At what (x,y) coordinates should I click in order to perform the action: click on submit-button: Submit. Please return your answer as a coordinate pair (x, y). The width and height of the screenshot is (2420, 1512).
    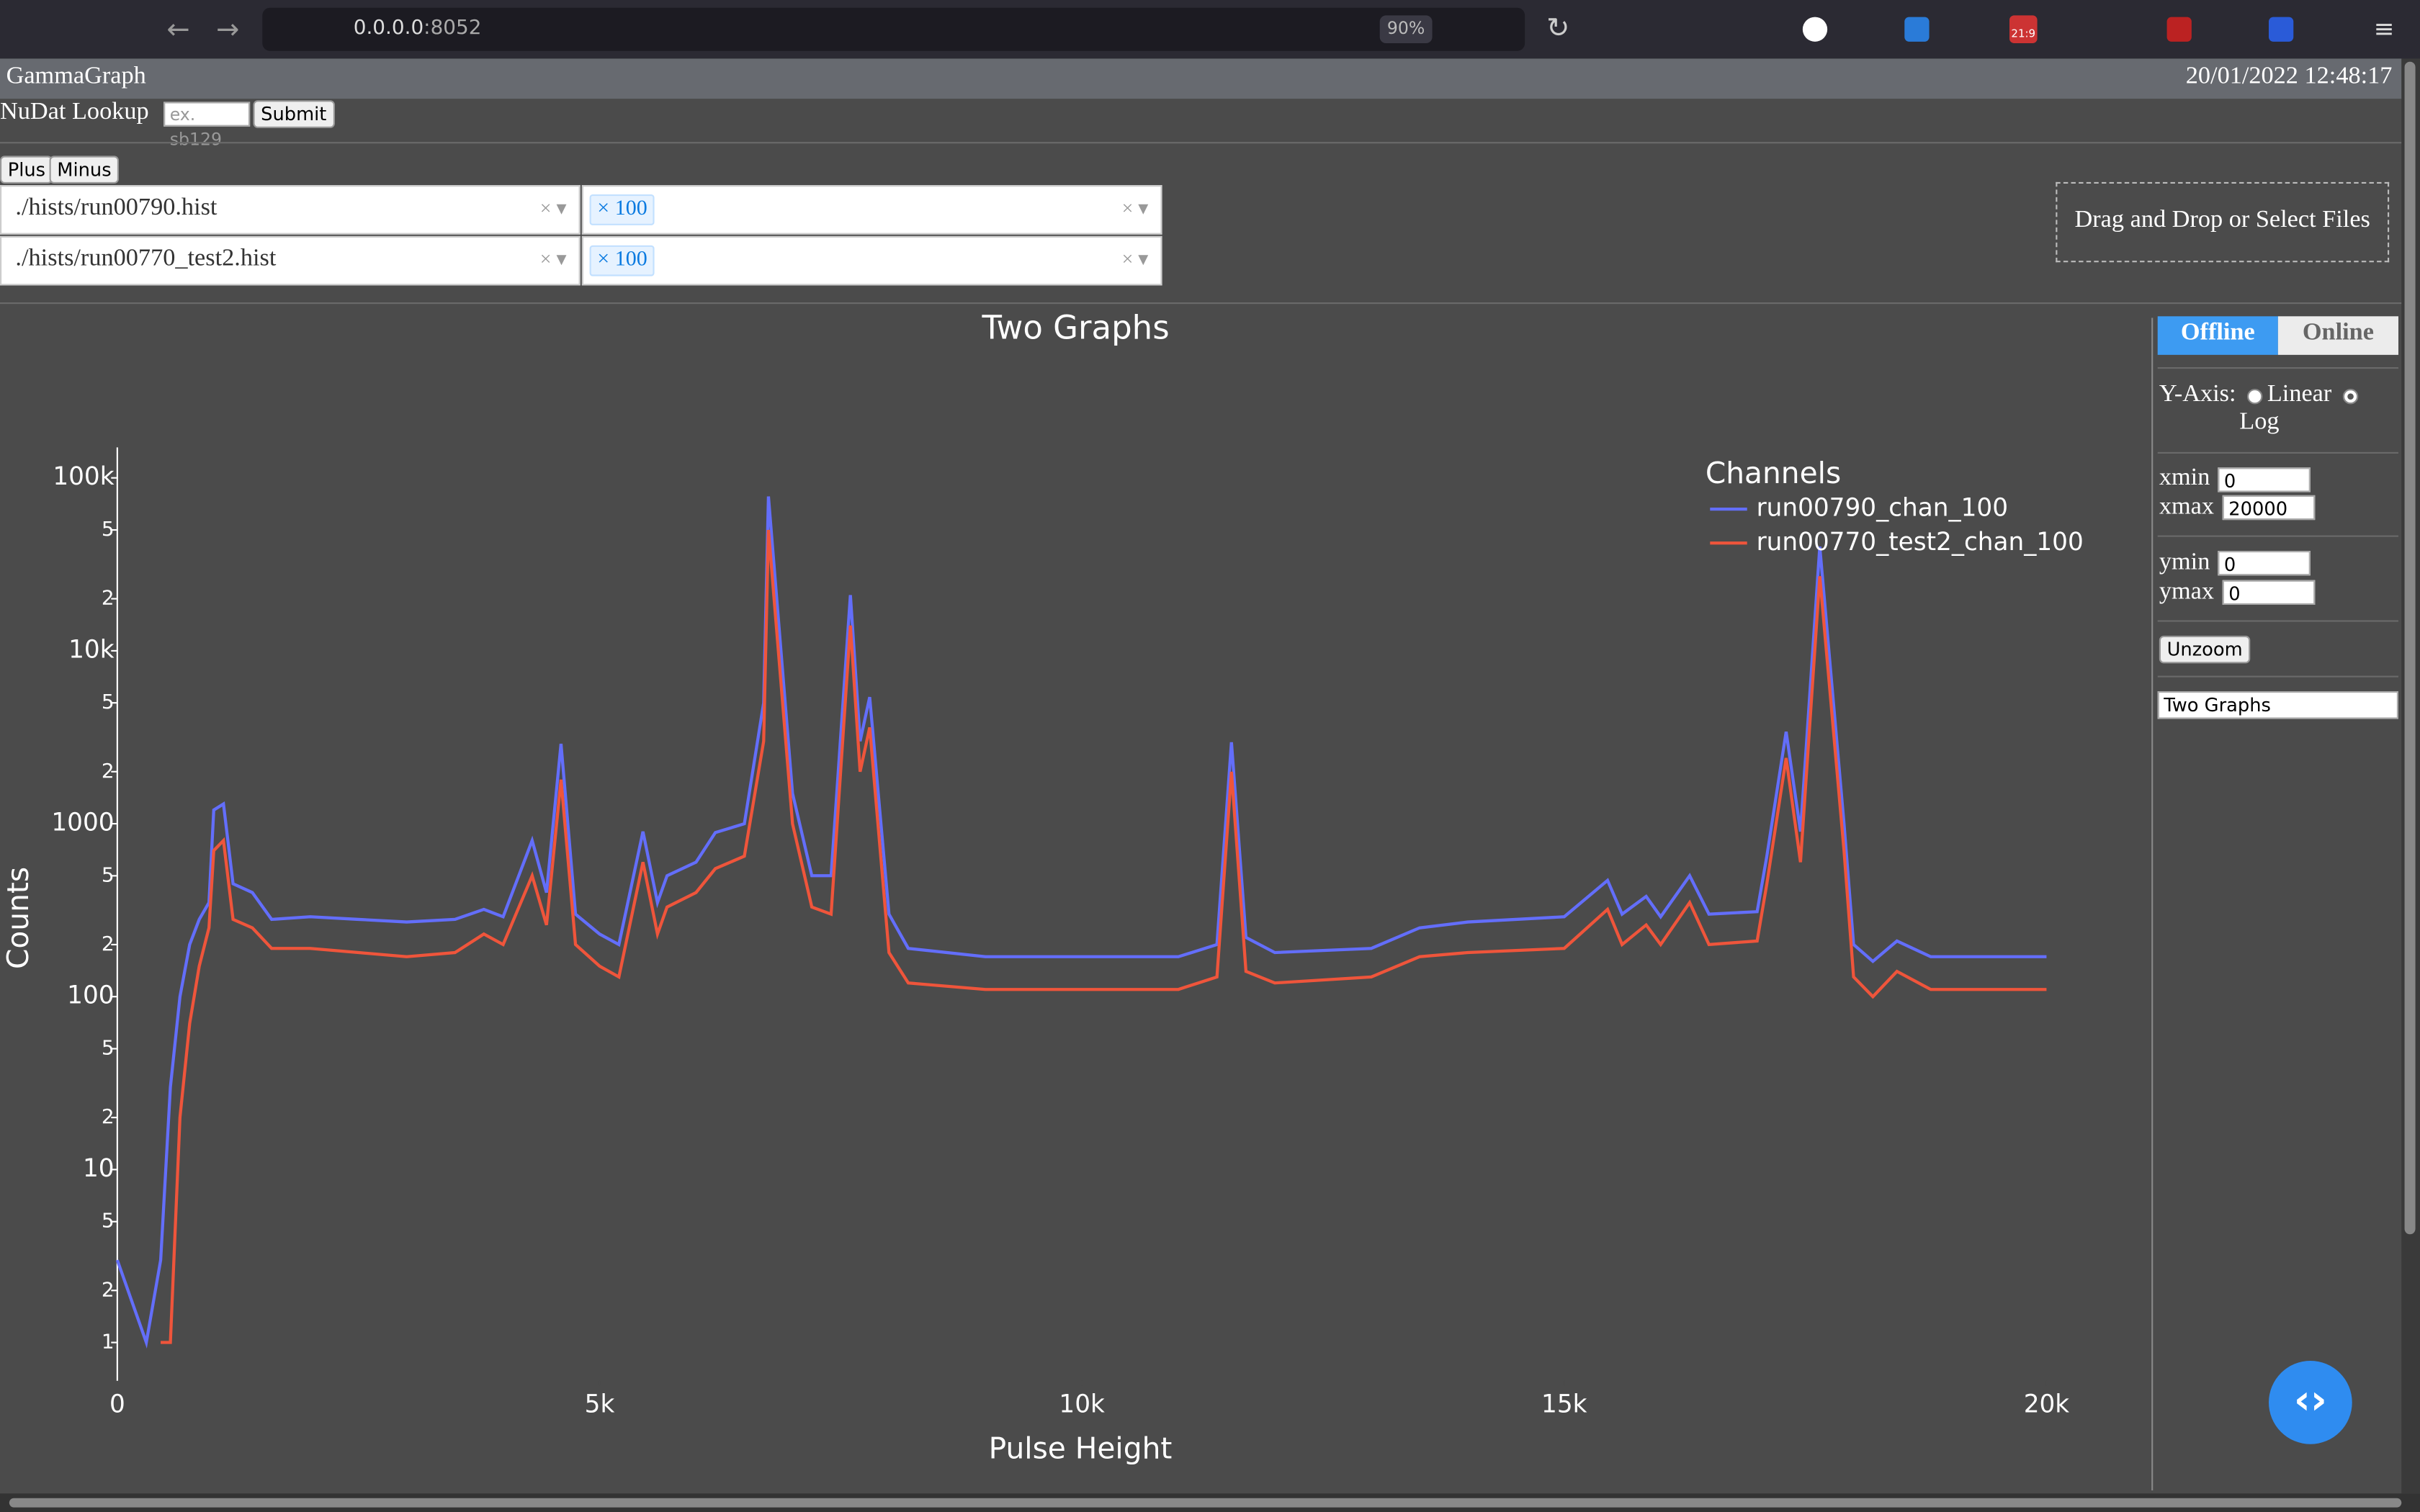
    Looking at the image, I should click on (294, 114).